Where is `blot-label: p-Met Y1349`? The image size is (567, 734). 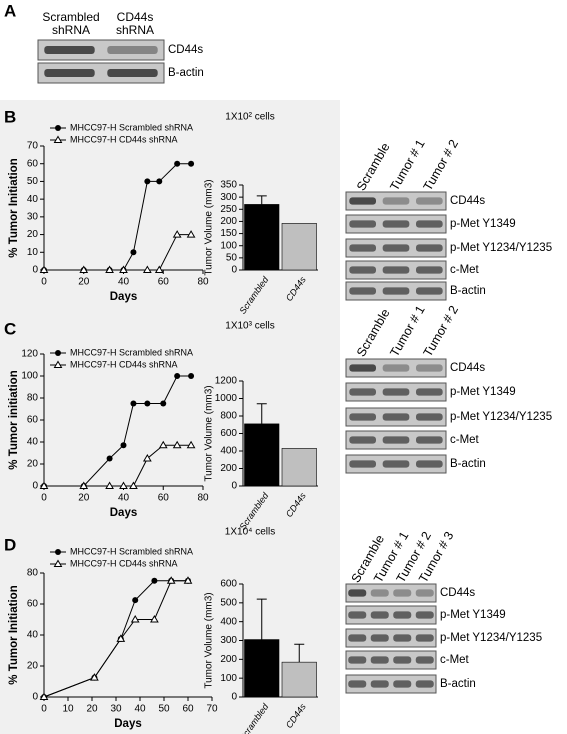 blot-label: p-Met Y1349 is located at coordinates (473, 615).